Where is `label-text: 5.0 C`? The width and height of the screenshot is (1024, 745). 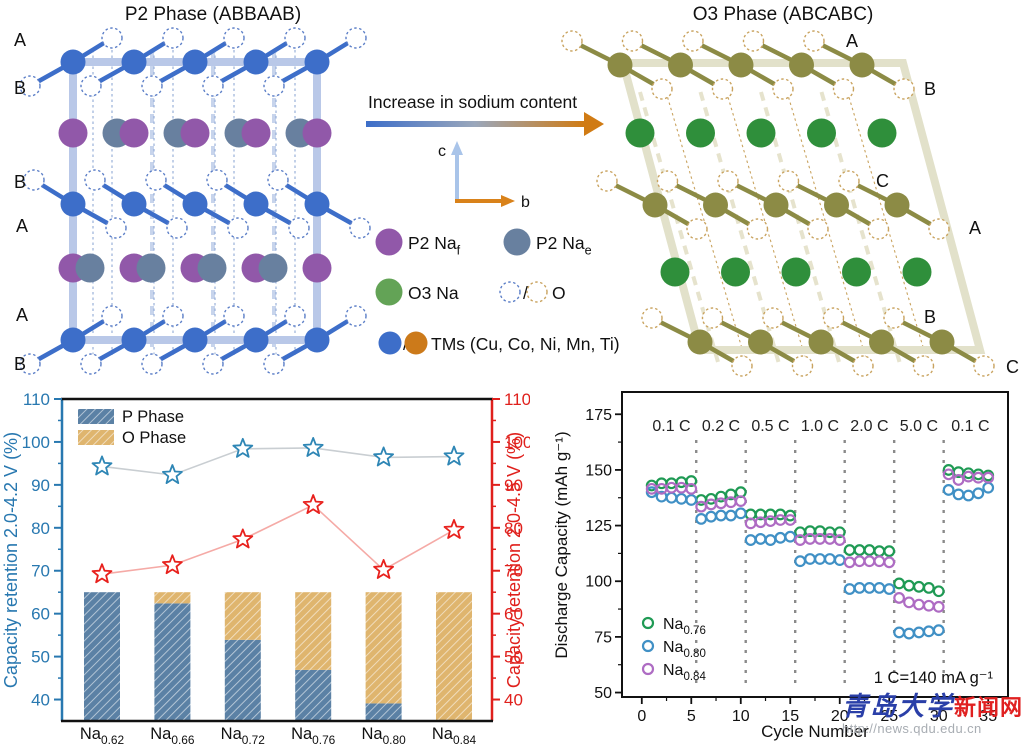 label-text: 5.0 C is located at coordinates (919, 426).